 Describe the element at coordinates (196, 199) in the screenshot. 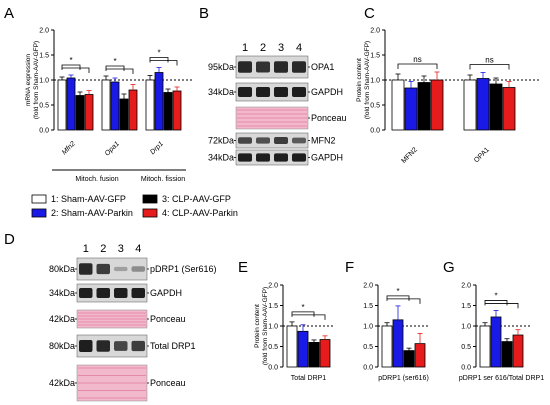

I see `legend-label: 3: CLP-AAV-GFP` at that location.